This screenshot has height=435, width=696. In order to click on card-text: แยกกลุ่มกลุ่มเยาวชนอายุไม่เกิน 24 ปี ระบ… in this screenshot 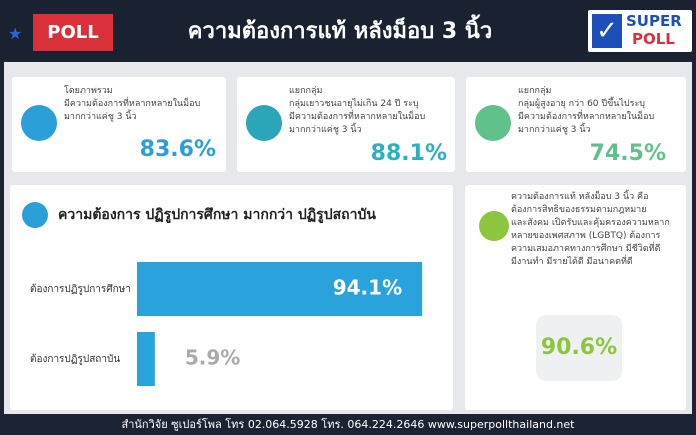, I will do `click(357, 111)`.